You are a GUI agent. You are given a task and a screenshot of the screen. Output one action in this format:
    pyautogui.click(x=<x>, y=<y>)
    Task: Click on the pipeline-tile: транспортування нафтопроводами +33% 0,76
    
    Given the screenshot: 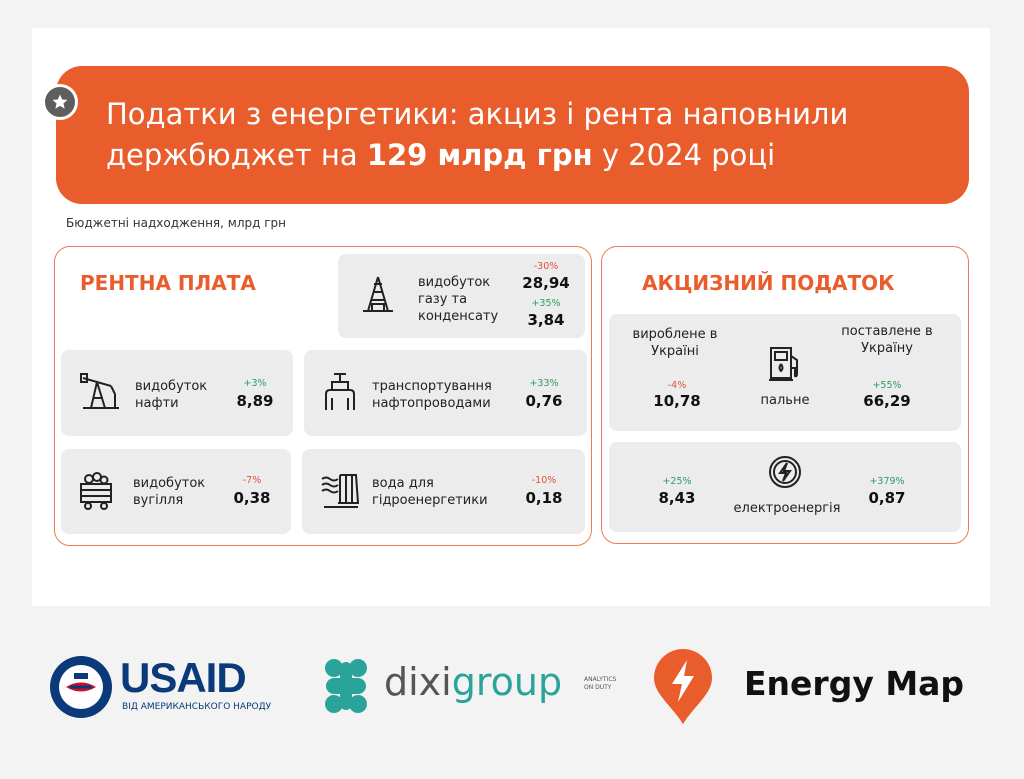 What is the action you would take?
    pyautogui.click(x=445, y=393)
    